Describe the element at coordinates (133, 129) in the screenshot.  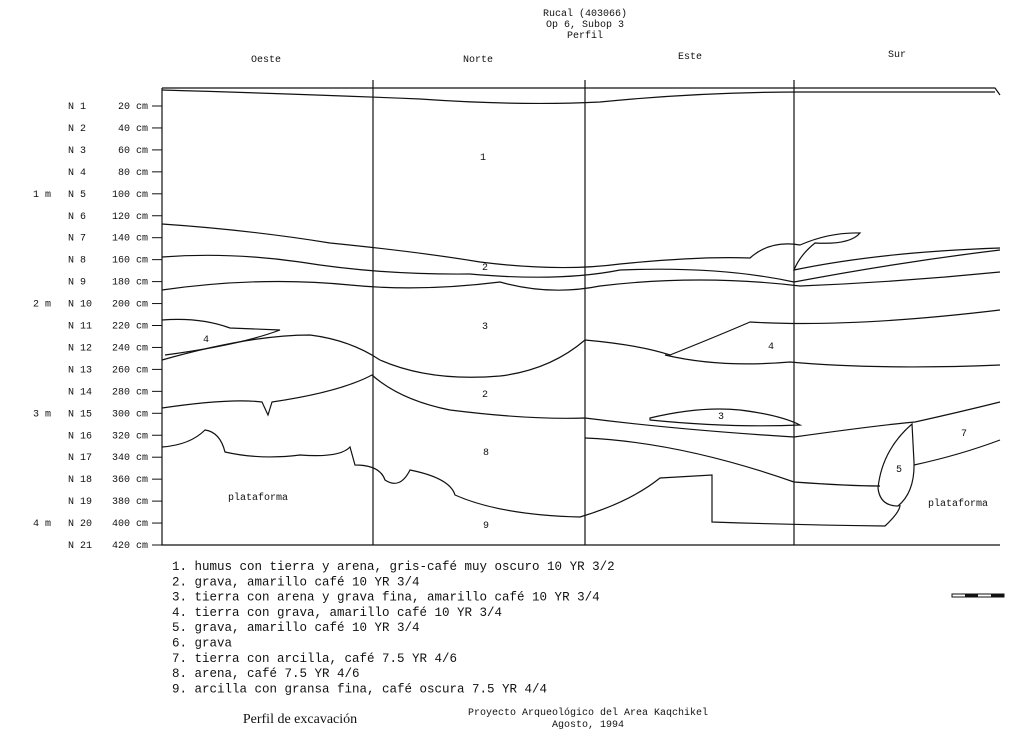
I see `depth-label: 40 cm` at that location.